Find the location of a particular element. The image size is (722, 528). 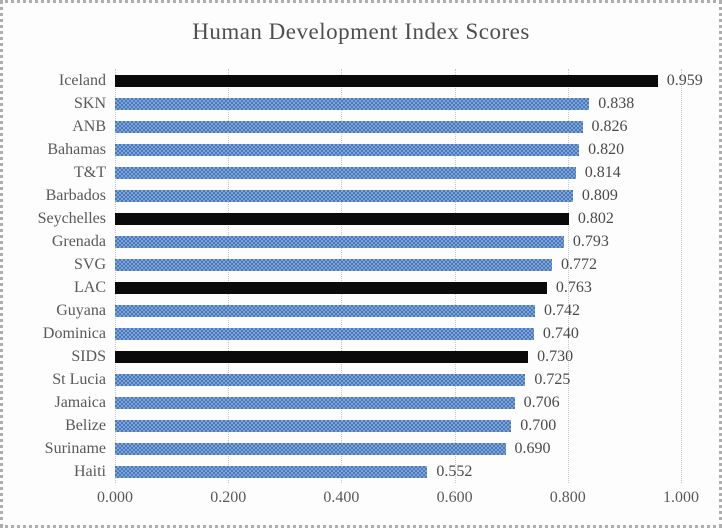

x-tick-label: 0.200 is located at coordinates (228, 497).